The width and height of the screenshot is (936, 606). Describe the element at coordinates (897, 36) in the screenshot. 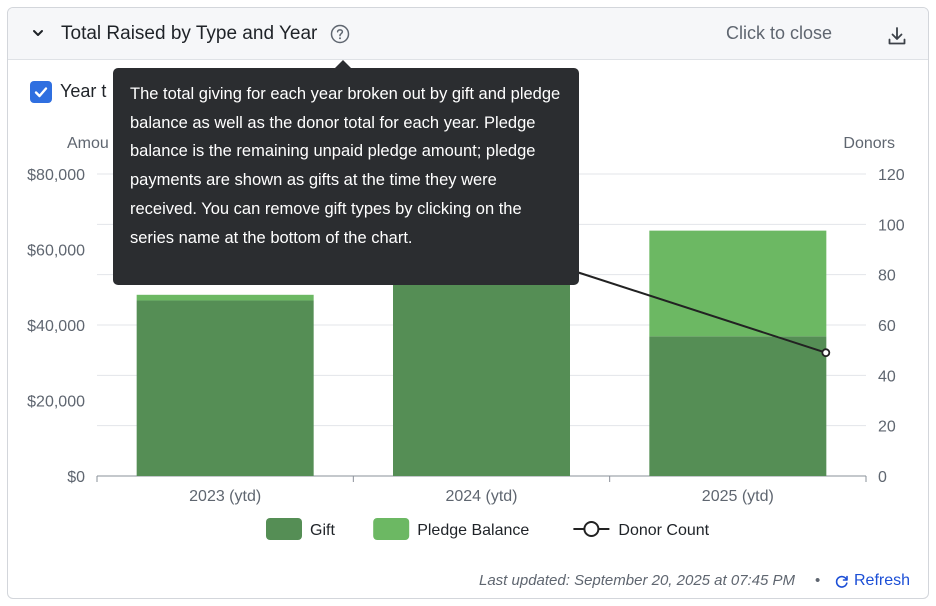

I see `download-icon` at that location.